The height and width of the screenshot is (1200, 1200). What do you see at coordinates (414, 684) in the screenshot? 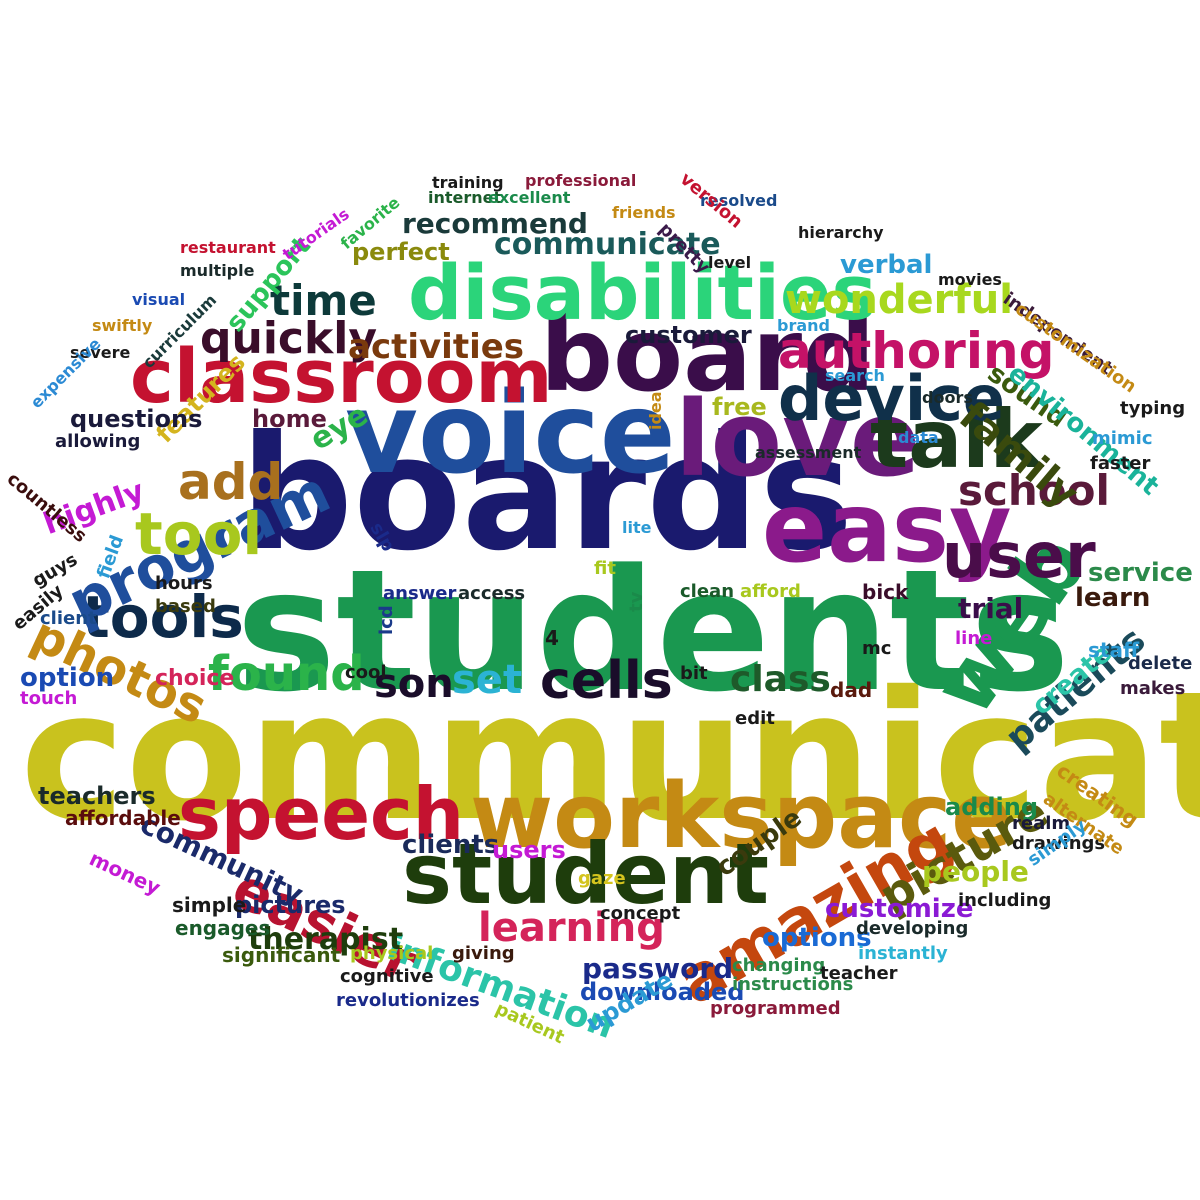
I see `word: son` at bounding box center [414, 684].